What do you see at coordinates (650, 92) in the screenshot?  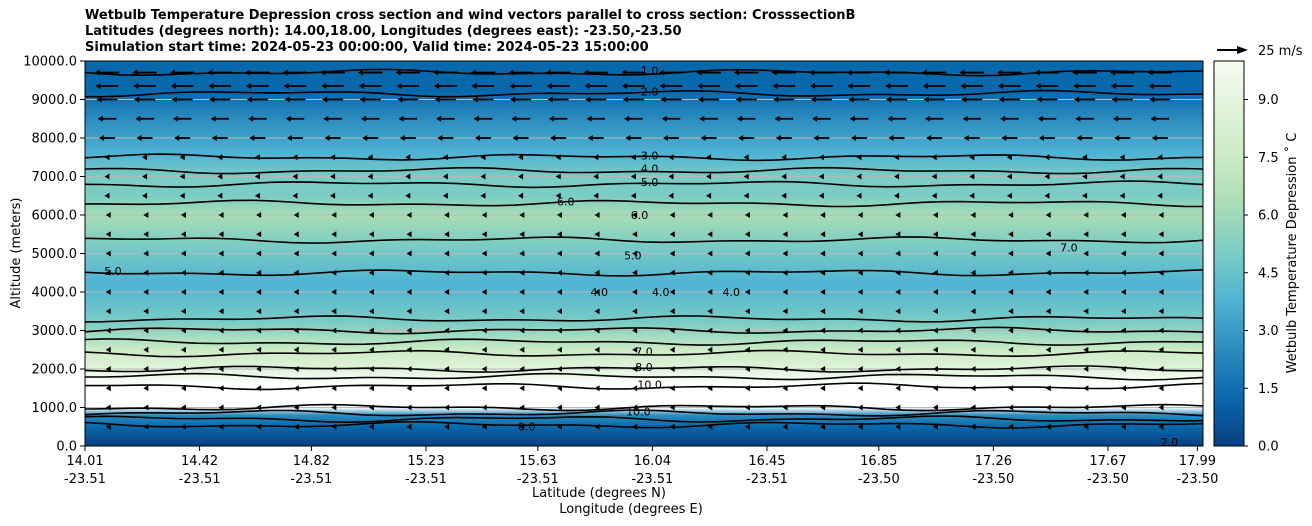 I see `contour-label: 2.0` at bounding box center [650, 92].